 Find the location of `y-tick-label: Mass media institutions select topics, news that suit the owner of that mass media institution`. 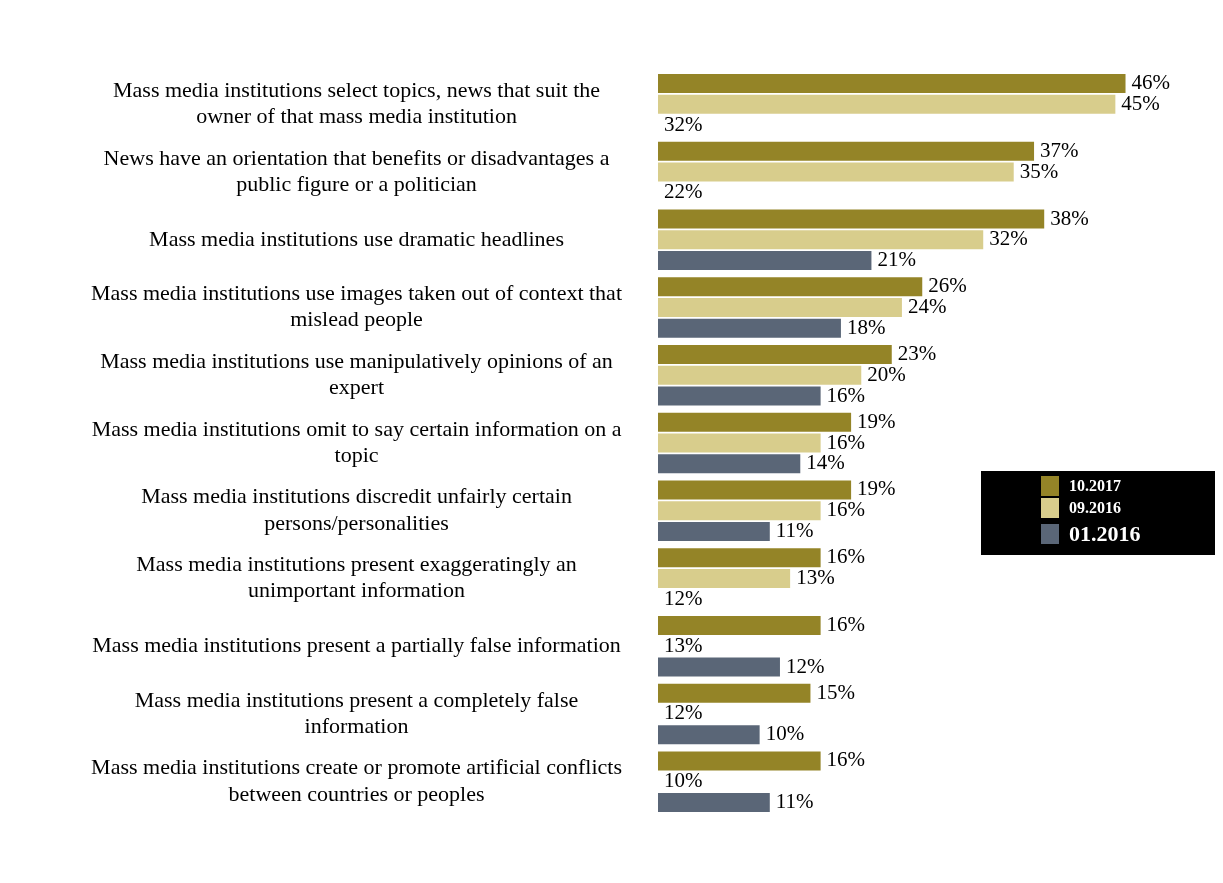

y-tick-label: Mass media institutions select topics, news that suit the owner of that mass media institution is located at coordinates (357, 102).